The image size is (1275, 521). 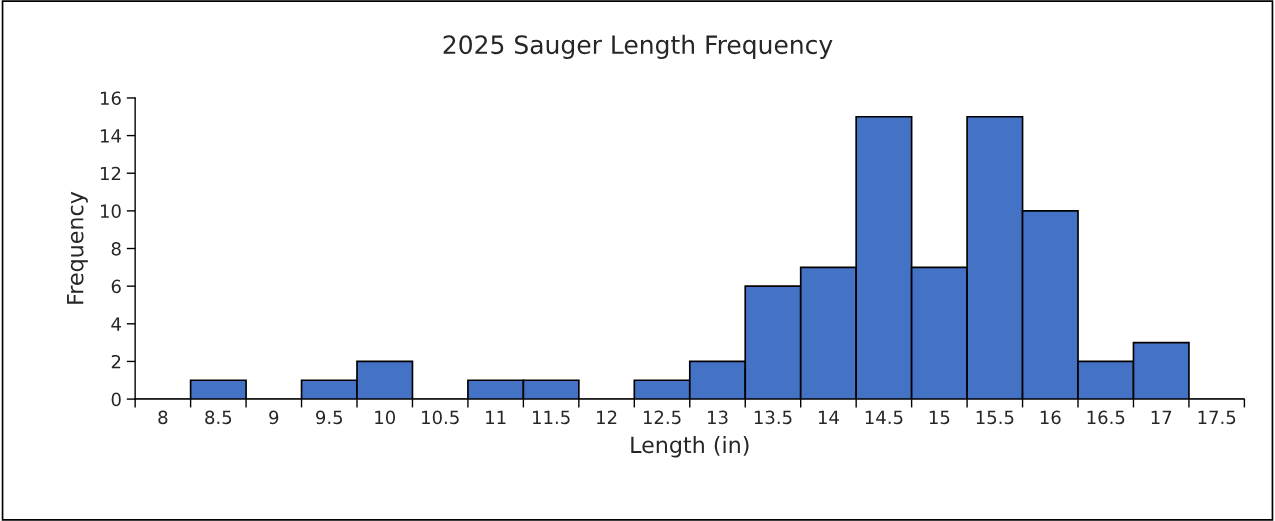 I want to click on y-tick-label: 8, so click(x=116, y=248).